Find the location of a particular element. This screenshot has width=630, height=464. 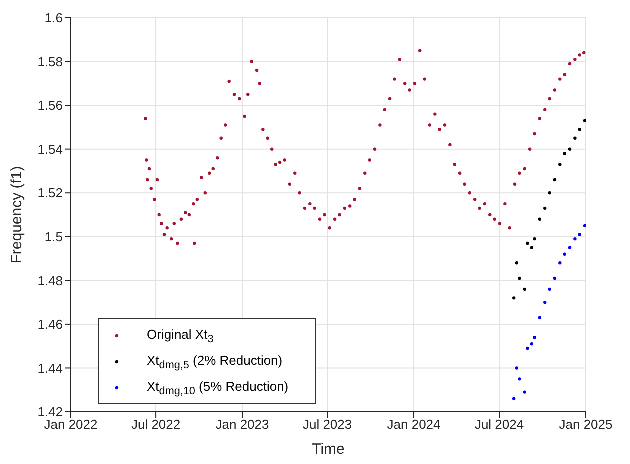

x-tick-label: Jan 2024 is located at coordinates (414, 424).